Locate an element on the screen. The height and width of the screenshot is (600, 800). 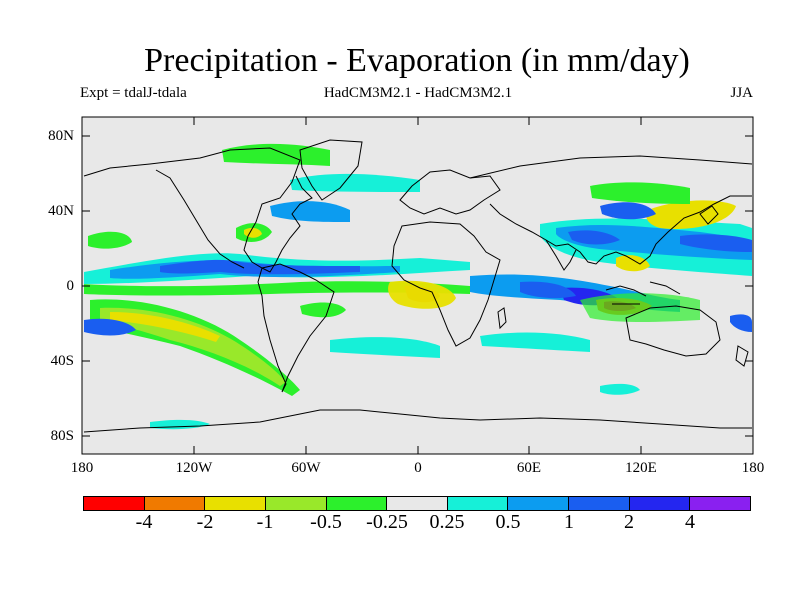
coast-europe is located at coordinates (450, 192).